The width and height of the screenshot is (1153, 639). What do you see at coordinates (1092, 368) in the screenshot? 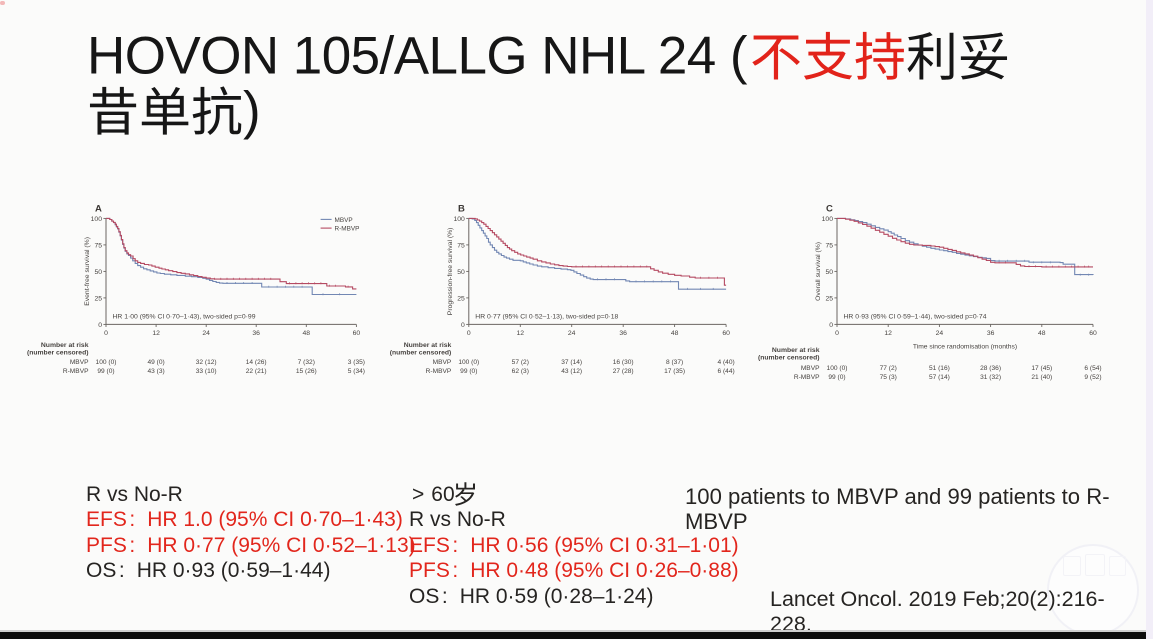
I see `svg-text: 6 (54)` at bounding box center [1092, 368].